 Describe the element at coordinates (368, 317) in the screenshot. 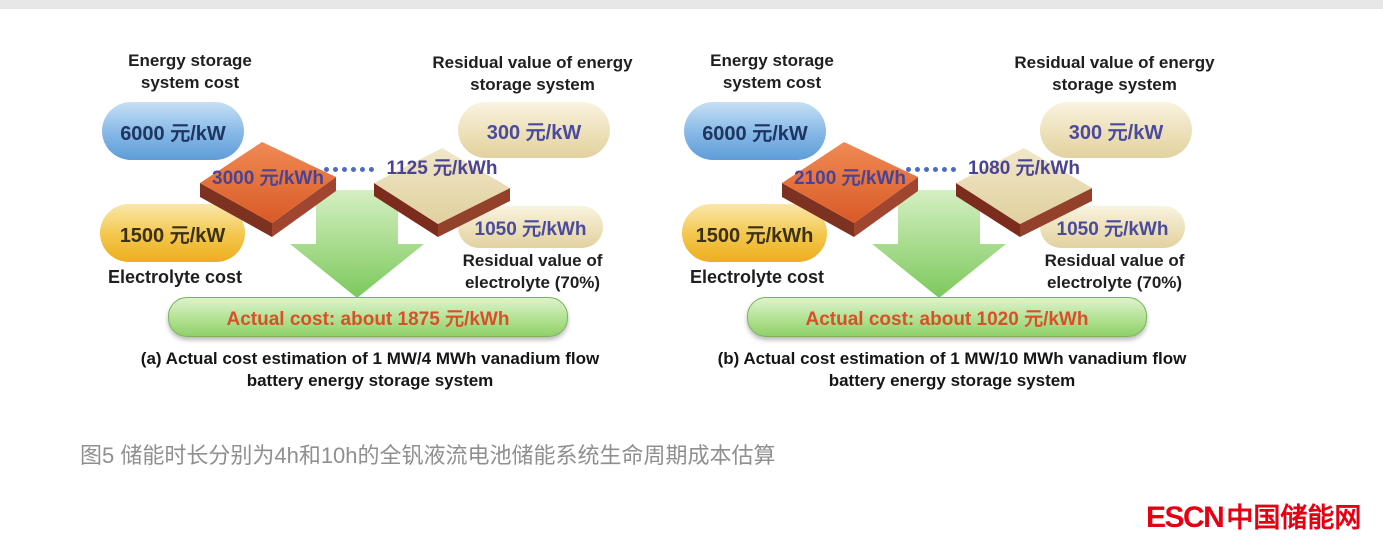

I see `actual-cost-pill: Actual cost: about 1875 元/kWh` at that location.